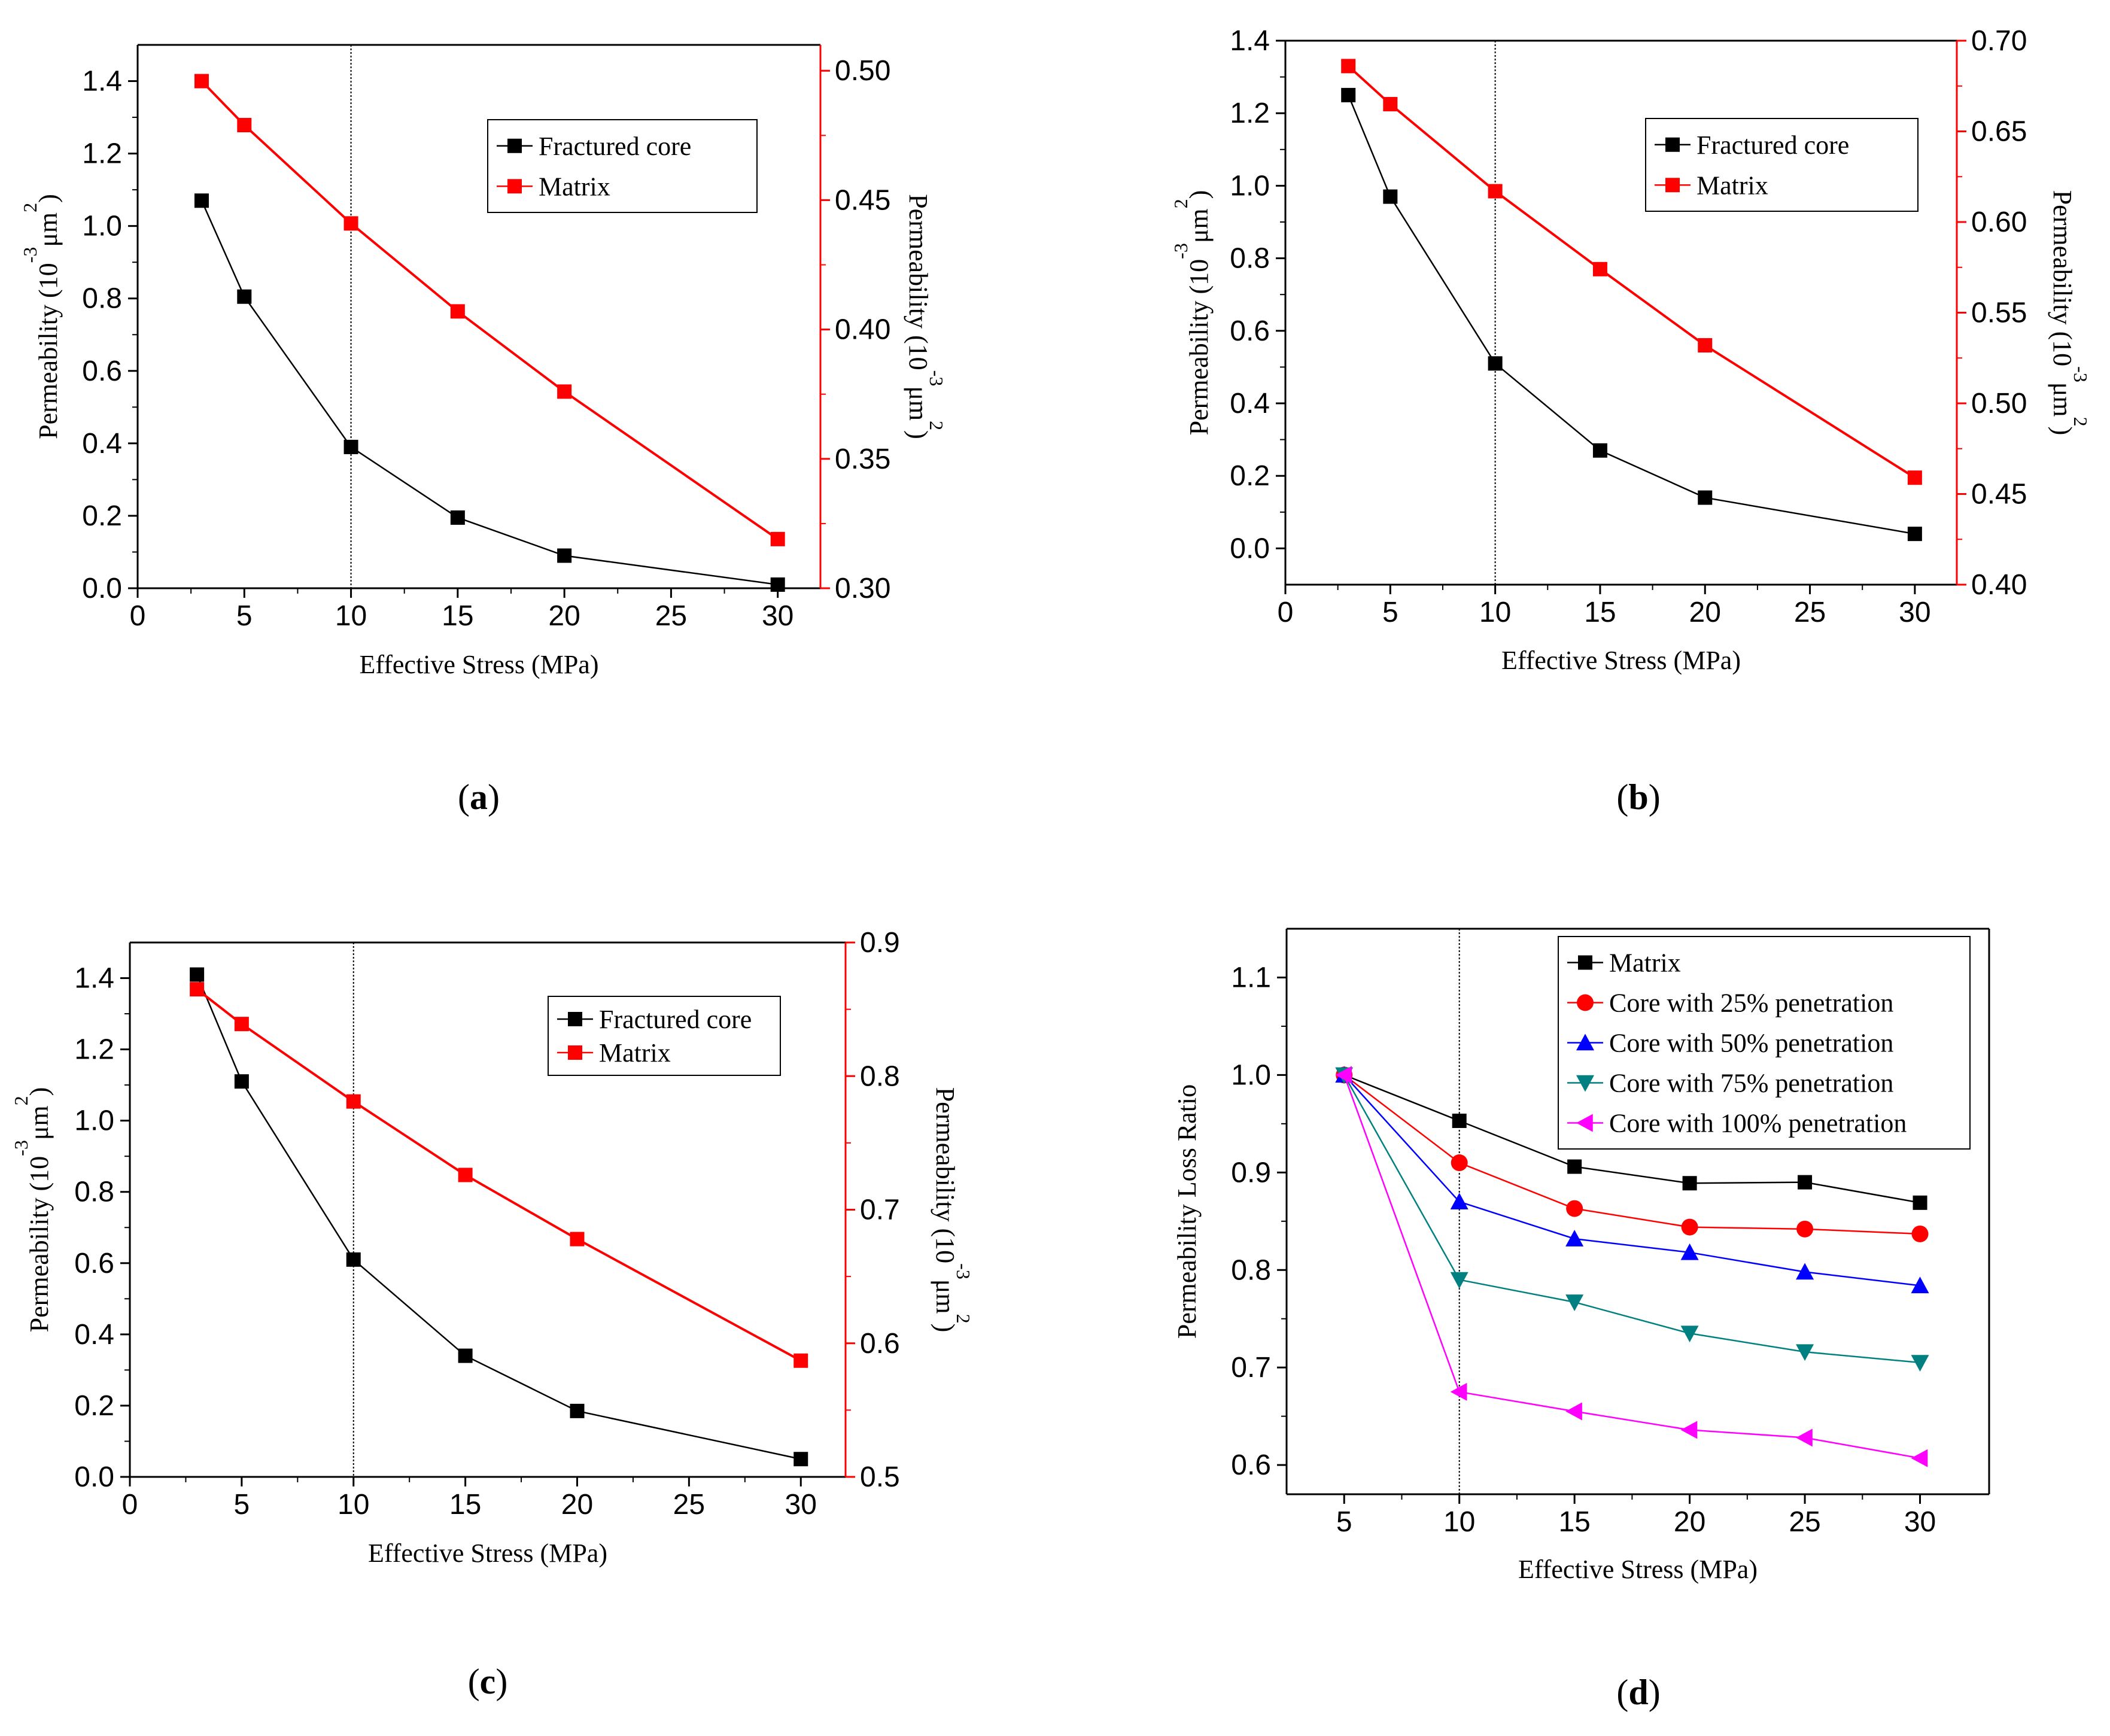  Describe the element at coordinates (880, 943) in the screenshot. I see `y-right-tick-label: 0.9` at that location.